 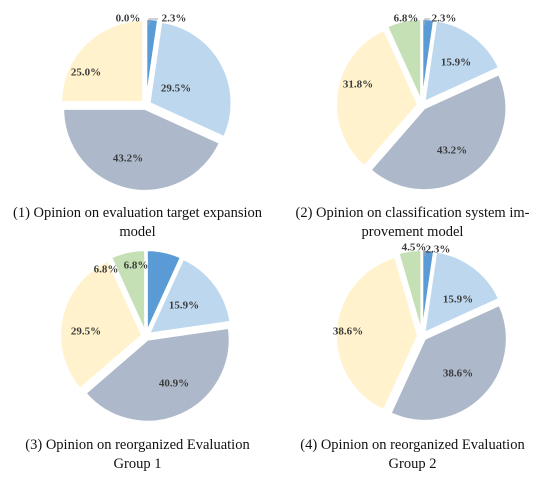 What do you see at coordinates (164, 291) in the screenshot?
I see `pie-slice-blue` at bounding box center [164, 291].